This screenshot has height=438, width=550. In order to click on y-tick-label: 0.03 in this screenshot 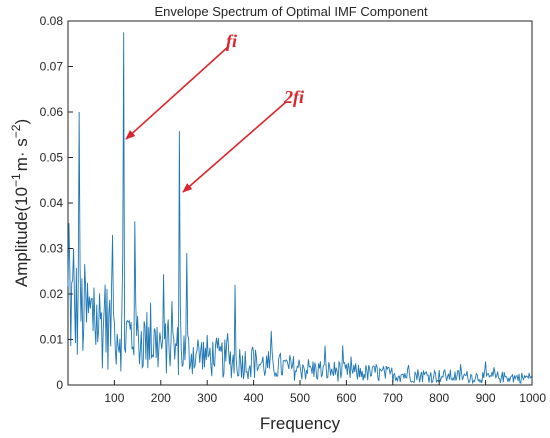, I will do `click(52, 249)`.